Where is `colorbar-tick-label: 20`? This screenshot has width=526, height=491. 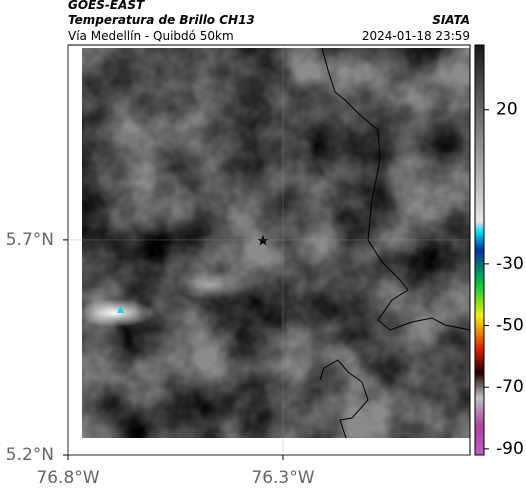 colorbar-tick-label: 20 is located at coordinates (507, 110).